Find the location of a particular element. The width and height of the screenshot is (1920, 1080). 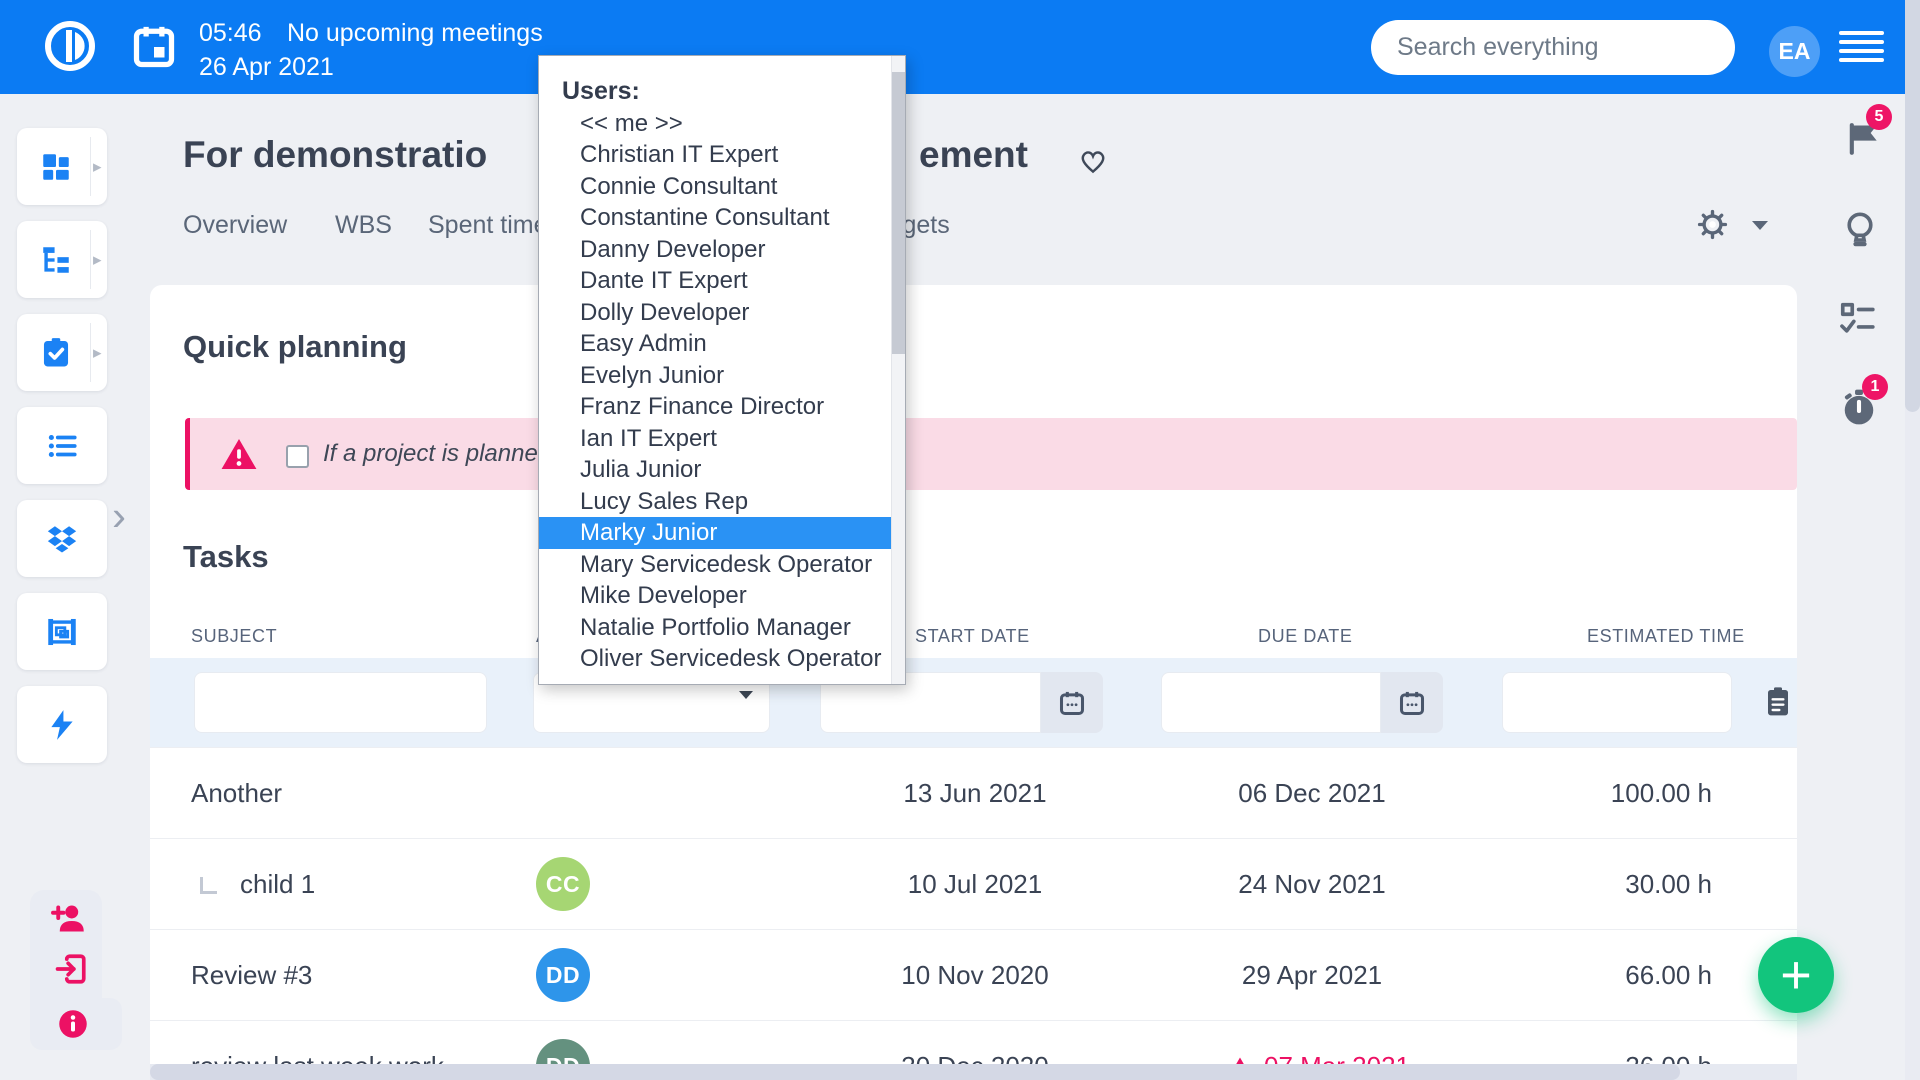

dropdown-option: Lucy Sales Rep is located at coordinates (664, 501).